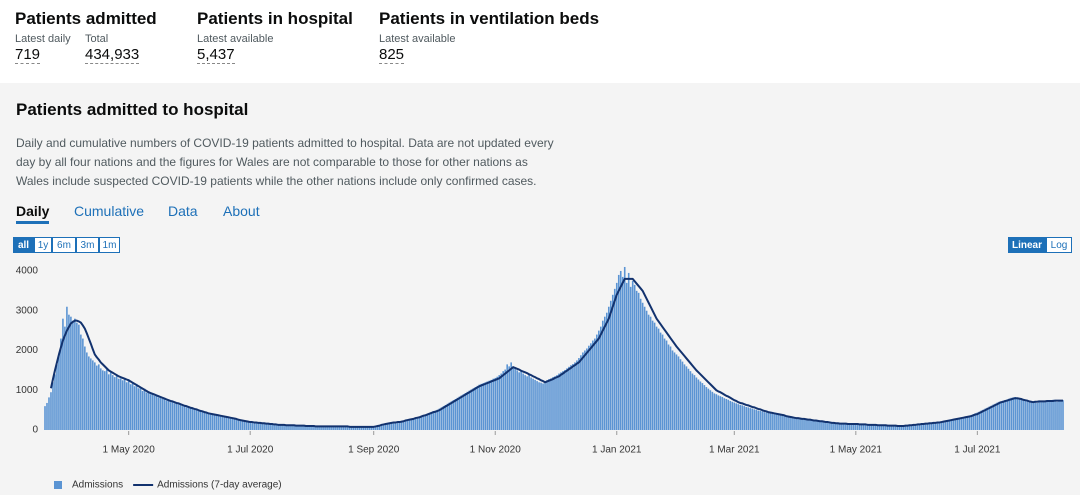 This screenshot has height=495, width=1080. What do you see at coordinates (33, 213) in the screenshot?
I see `tab: Daily` at bounding box center [33, 213].